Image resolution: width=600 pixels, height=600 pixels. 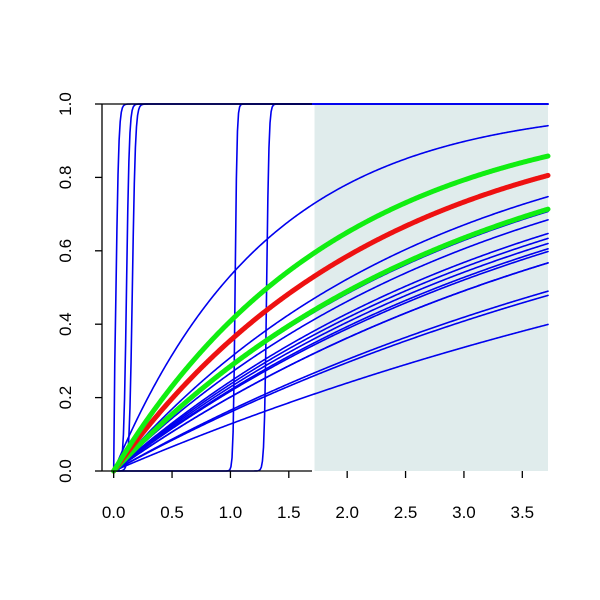 I want to click on y-tick-label: 0.2, so click(x=65, y=398).